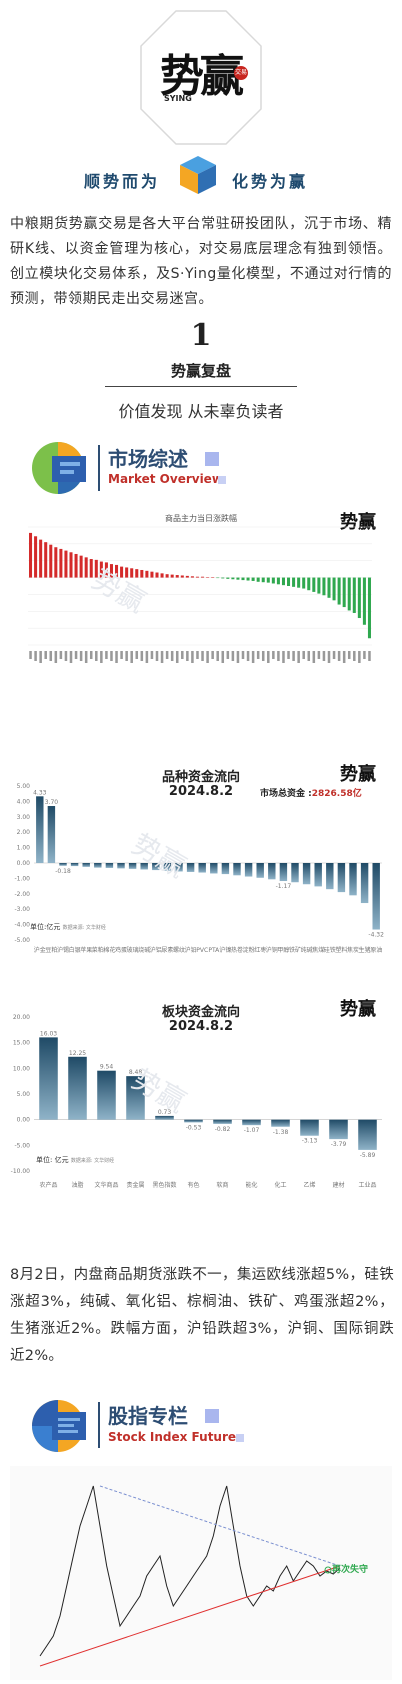 This screenshot has height=1684, width=402. I want to click on category-label: 纯碱, so click(307, 950).